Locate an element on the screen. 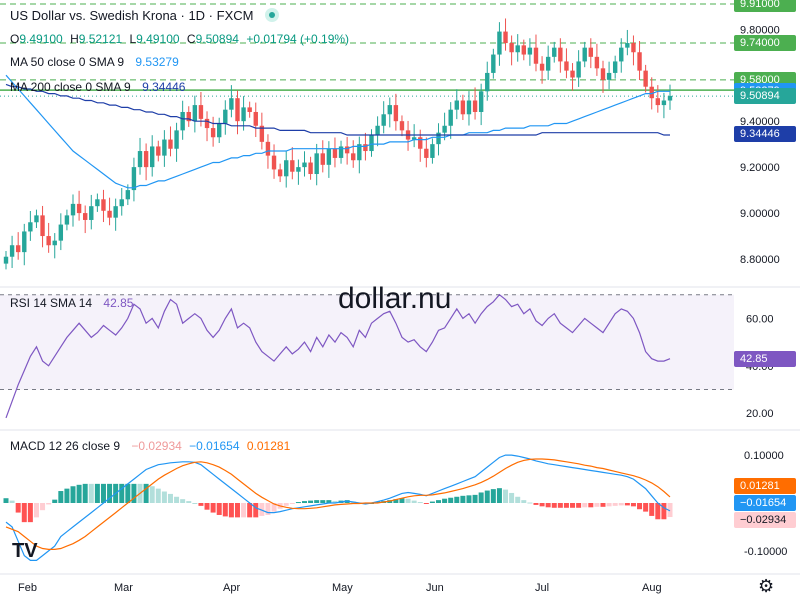 This screenshot has width=800, height=600. ma50-value: 9.53279 is located at coordinates (157, 62).